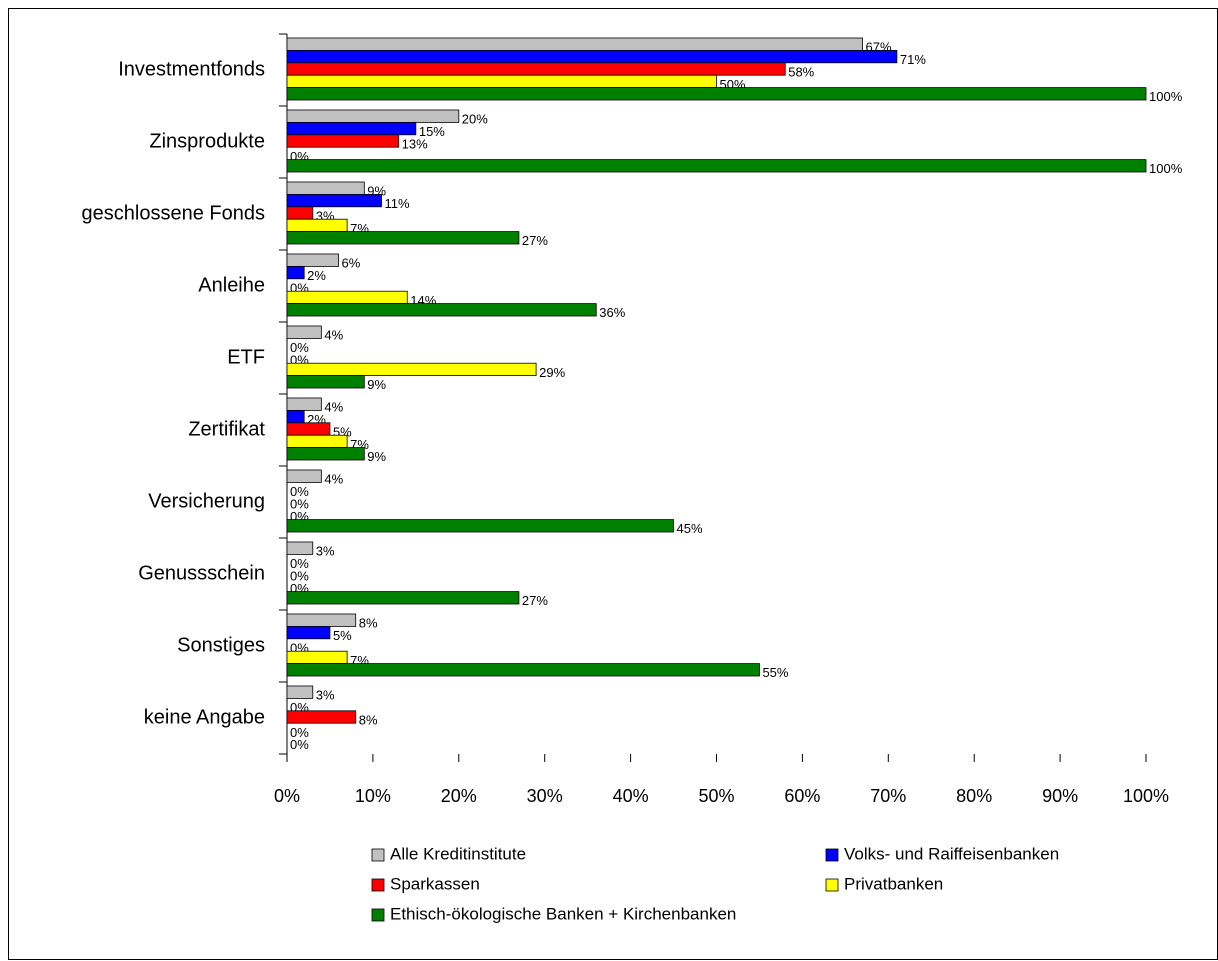 The height and width of the screenshot is (961, 1218). Describe the element at coordinates (316, 275) in the screenshot. I see `value-label: 2%` at that location.